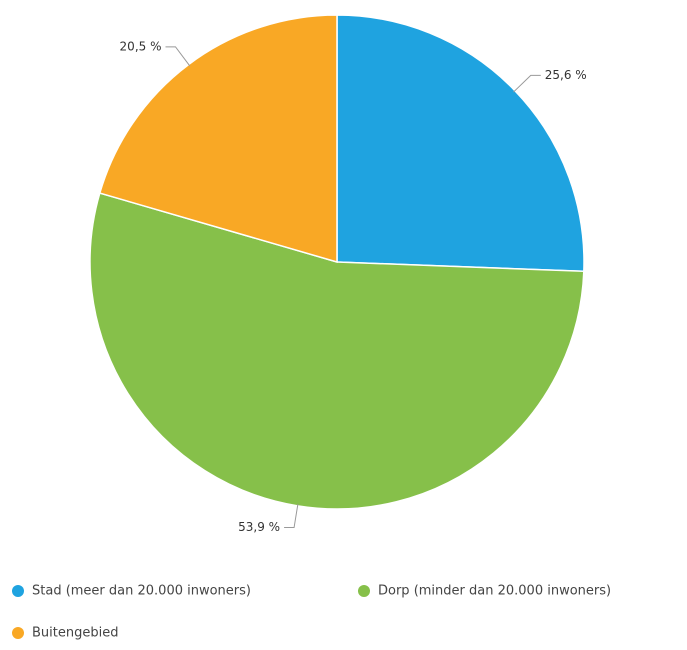  I want to click on data-label: 25,6 %, so click(566, 75).